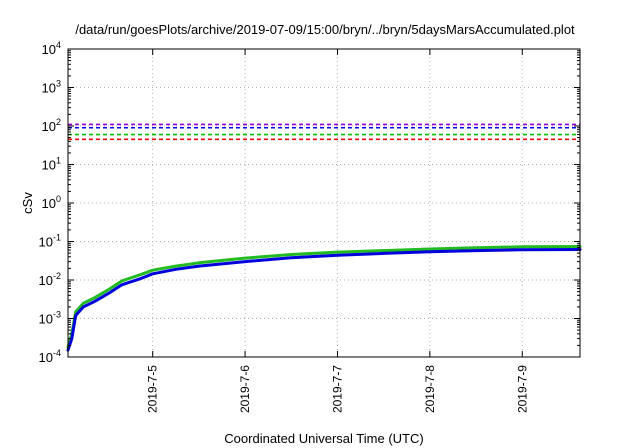 Image resolution: width=640 pixels, height=448 pixels. I want to click on y-tick-label: 10⁻¹, so click(50, 241).